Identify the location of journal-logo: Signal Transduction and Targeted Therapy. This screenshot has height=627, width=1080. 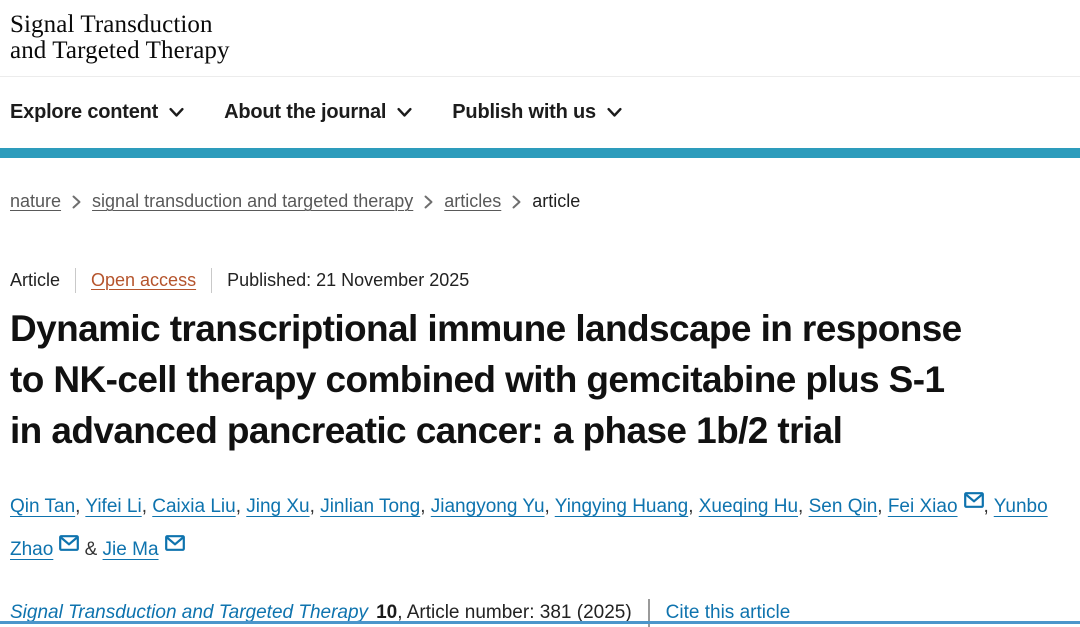
(540, 32).